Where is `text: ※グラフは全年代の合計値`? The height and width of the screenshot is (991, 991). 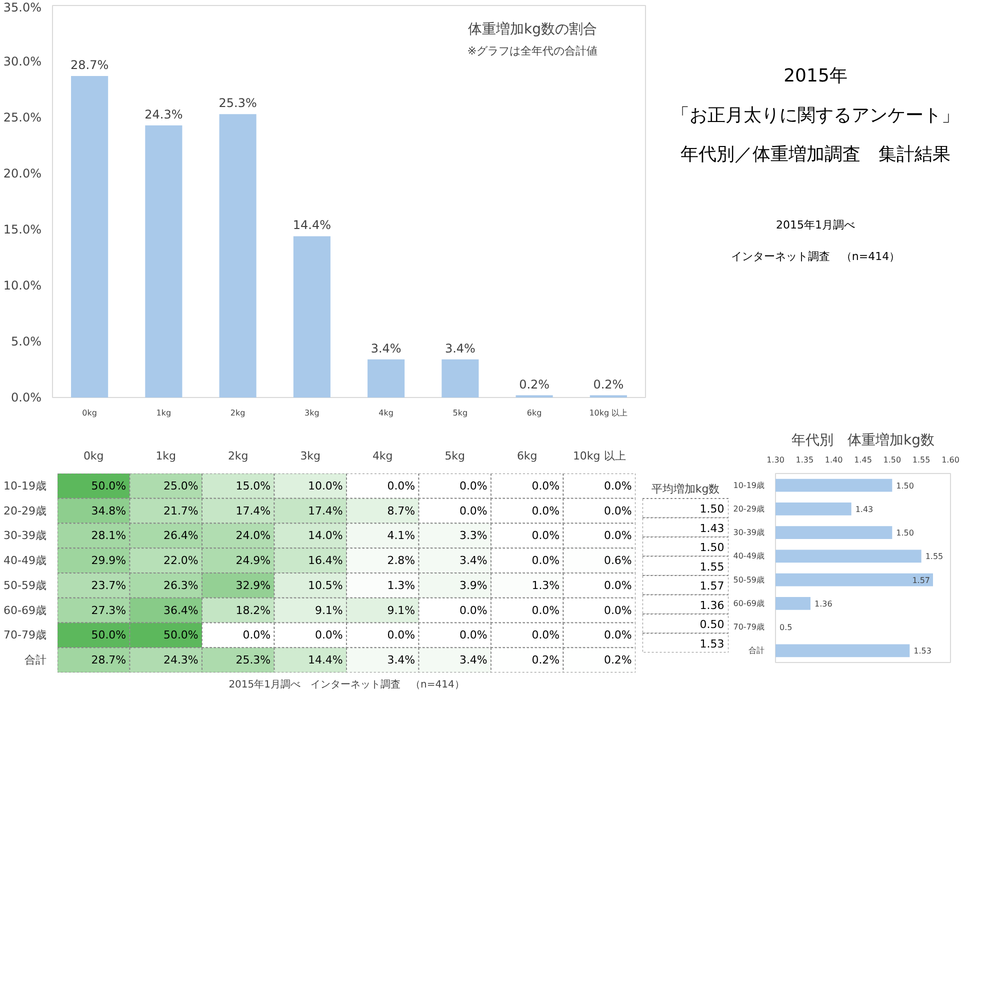 text: ※グラフは全年代の合計値 is located at coordinates (532, 51).